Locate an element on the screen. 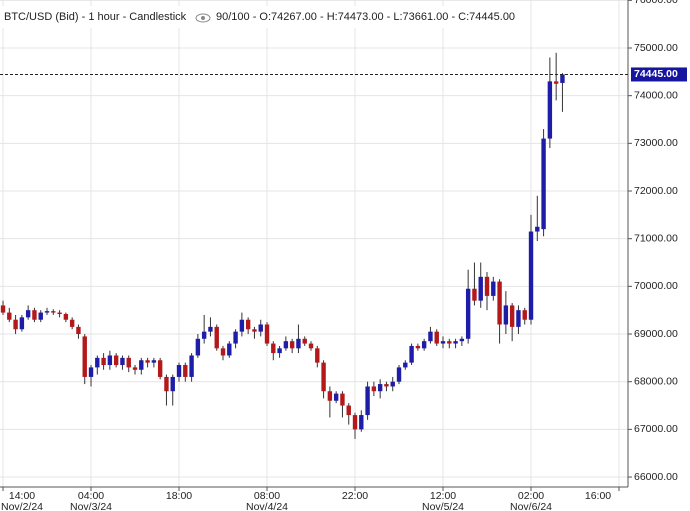 Image resolution: width=690 pixels, height=511 pixels. y-tick-label: 67000.00 is located at coordinates (656, 429).